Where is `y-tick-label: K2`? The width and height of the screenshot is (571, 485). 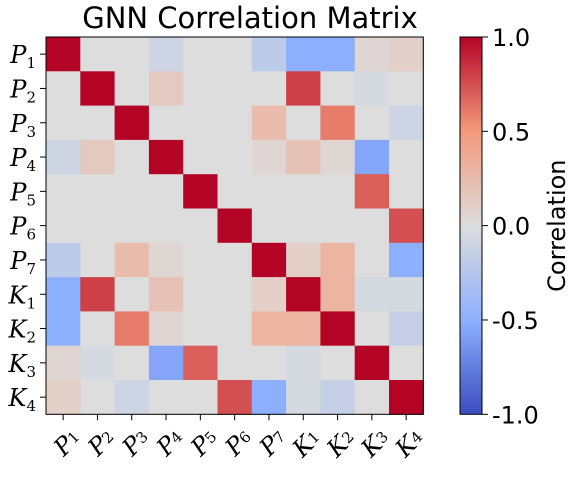 y-tick-label: K2 is located at coordinates (22, 331).